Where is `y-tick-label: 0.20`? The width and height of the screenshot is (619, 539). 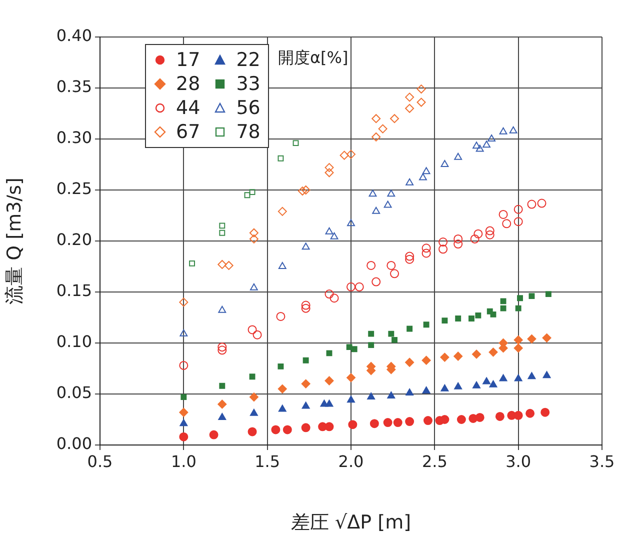 y-tick-label: 0.20 is located at coordinates (74, 240).